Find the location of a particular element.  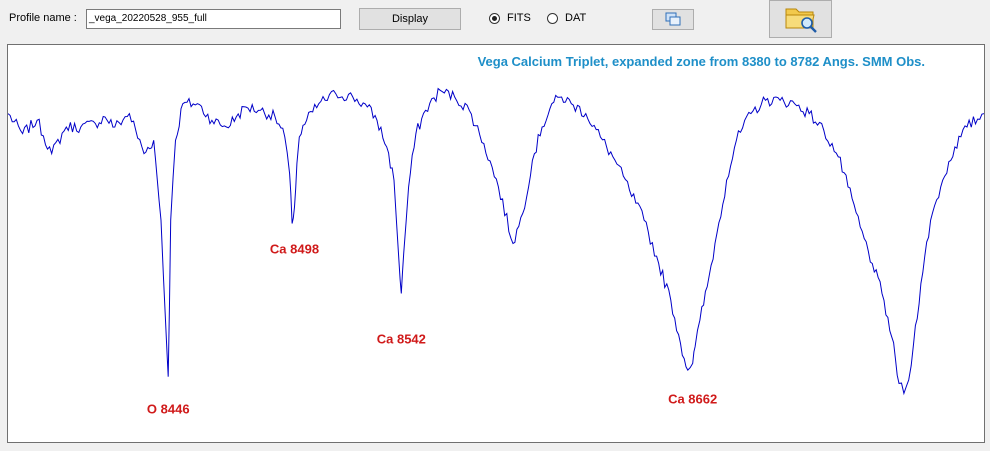

copy-window-icon is located at coordinates (673, 19).